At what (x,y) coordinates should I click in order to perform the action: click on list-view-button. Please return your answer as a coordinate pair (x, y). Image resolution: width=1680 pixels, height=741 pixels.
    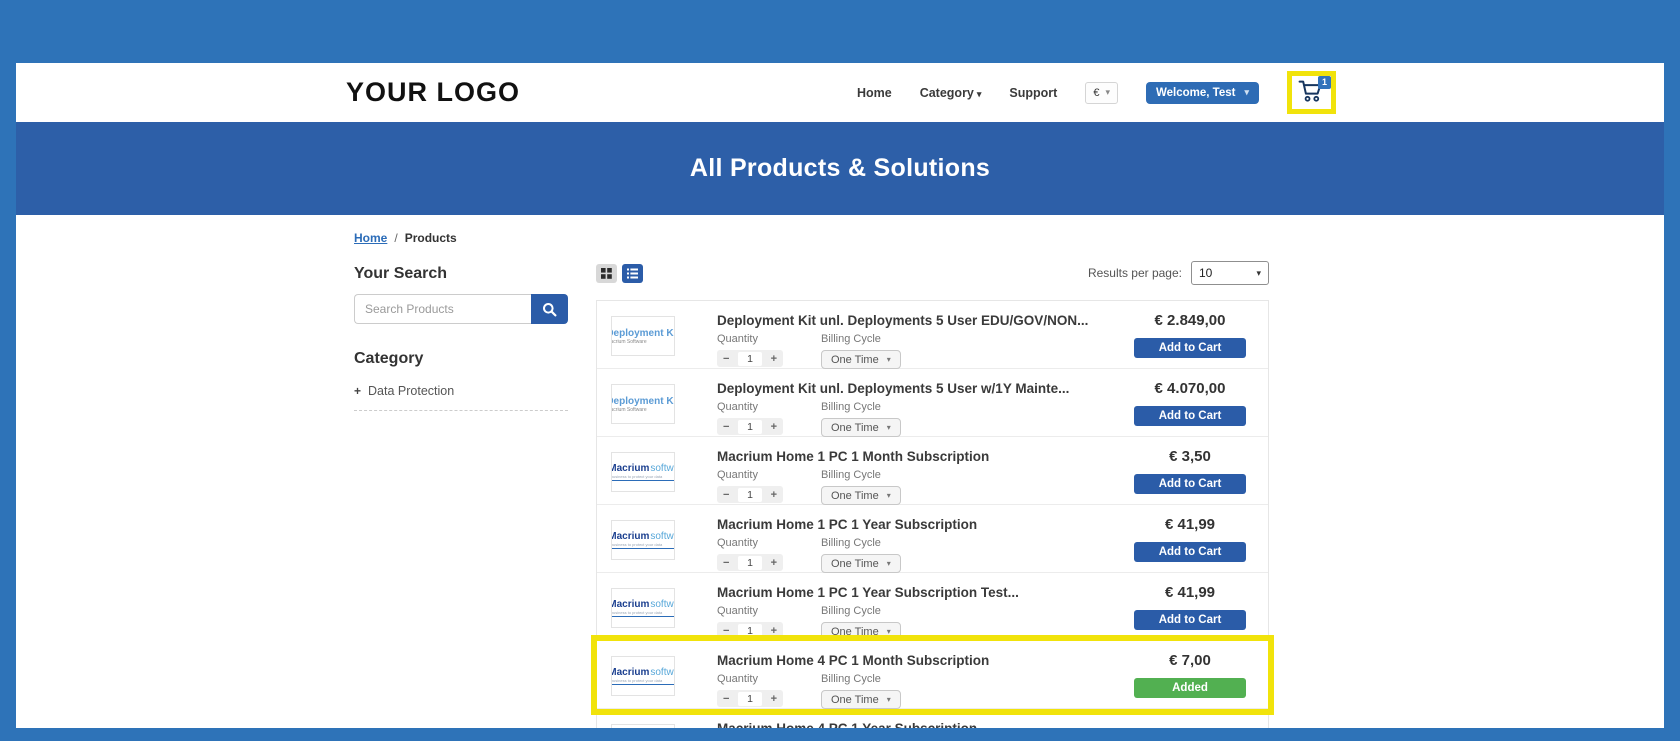
    Looking at the image, I should click on (632, 273).